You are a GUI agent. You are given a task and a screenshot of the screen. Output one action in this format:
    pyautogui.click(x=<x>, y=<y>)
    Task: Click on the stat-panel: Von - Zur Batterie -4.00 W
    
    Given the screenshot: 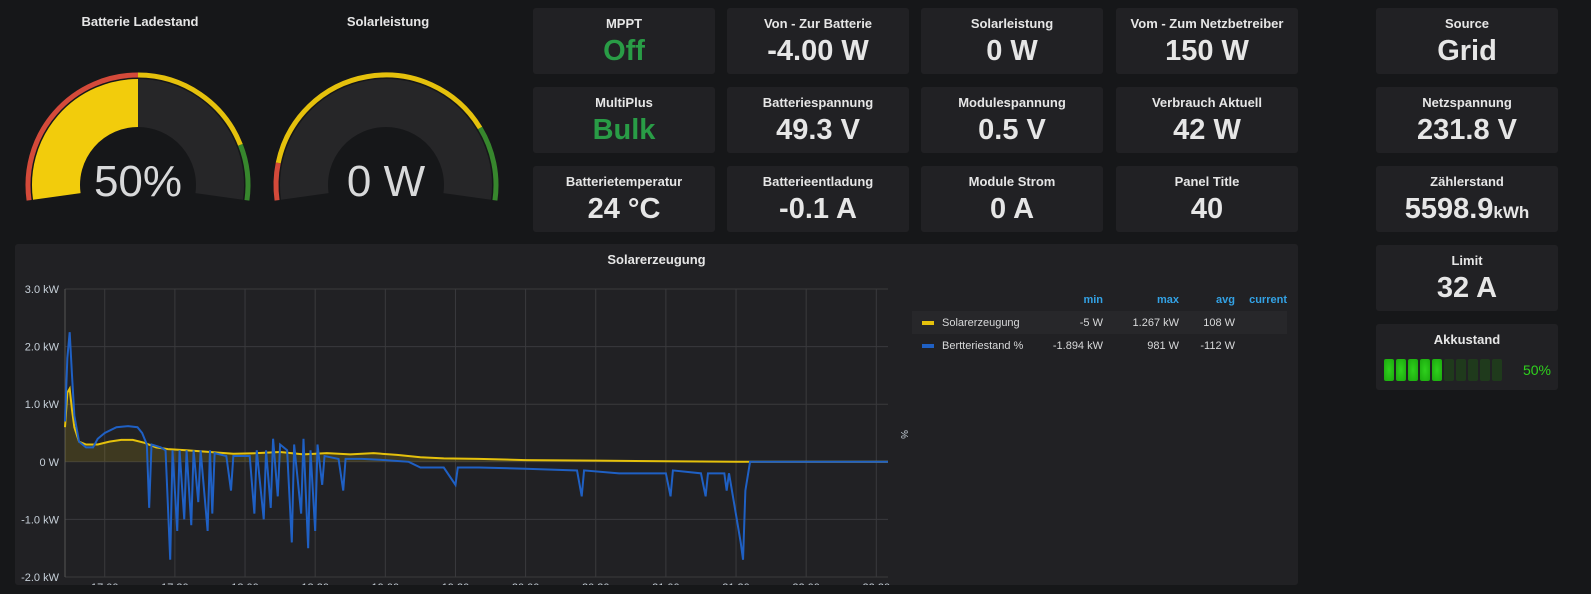 What is the action you would take?
    pyautogui.click(x=818, y=41)
    